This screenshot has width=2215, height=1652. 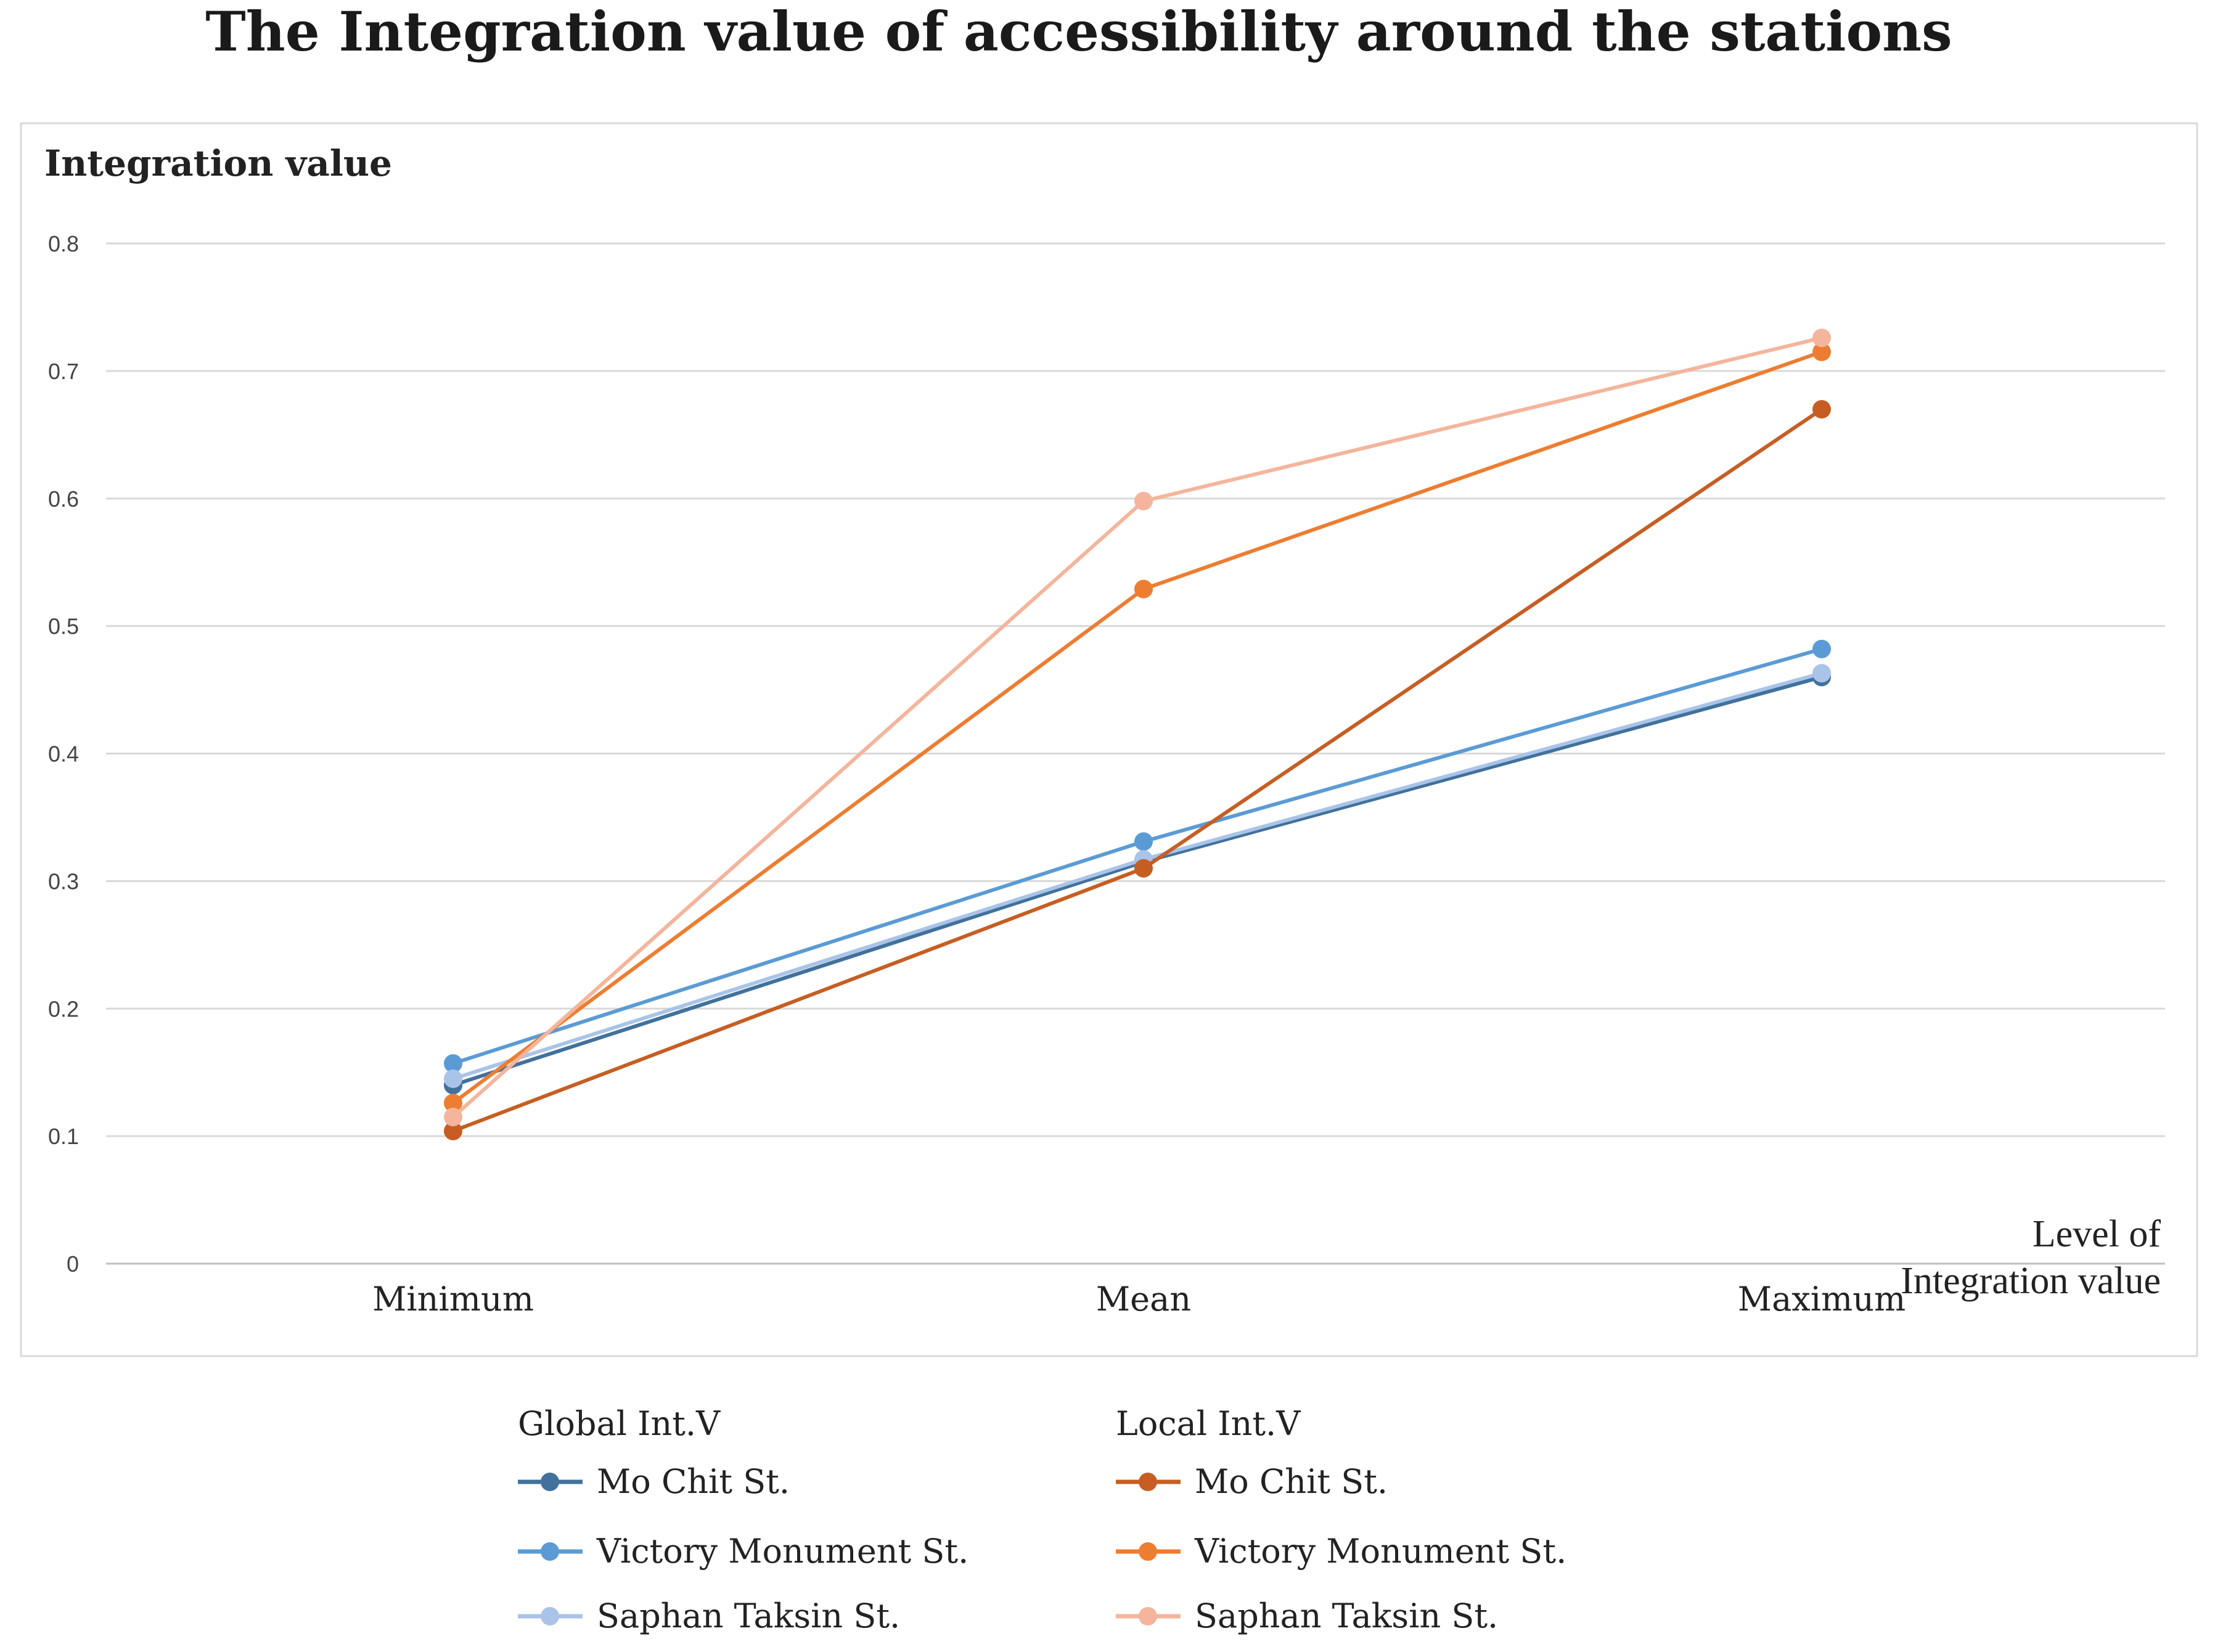 What do you see at coordinates (63, 881) in the screenshot?
I see `y-tick-label: 0.3` at bounding box center [63, 881].